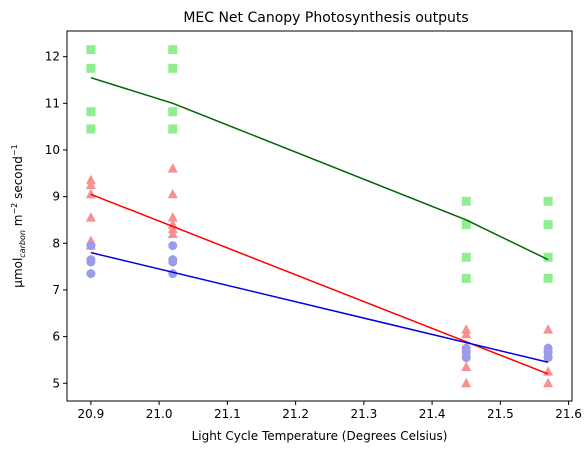  Describe the element at coordinates (330, 411) in the screenshot. I see `x-axis: 20.9 21.0 21.1 21.2 21.3 21.4 21.5 21.6` at that location.